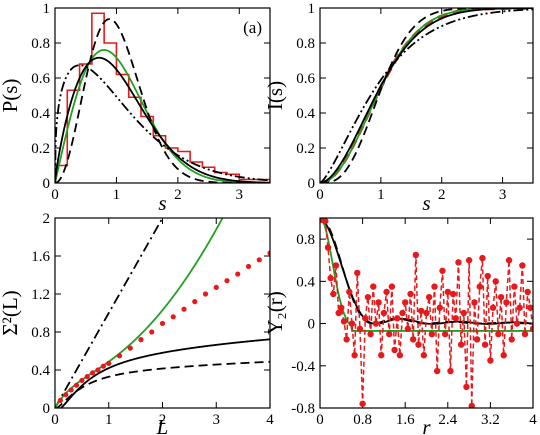  Describe the element at coordinates (270, 420) in the screenshot. I see `x-tick-label: 4` at that location.